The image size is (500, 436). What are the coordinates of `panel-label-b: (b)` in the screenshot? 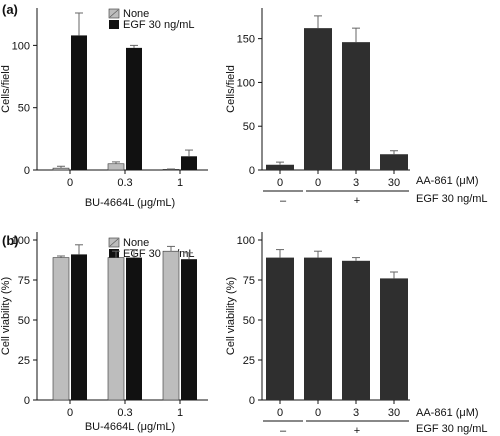 It's located at (10, 240).